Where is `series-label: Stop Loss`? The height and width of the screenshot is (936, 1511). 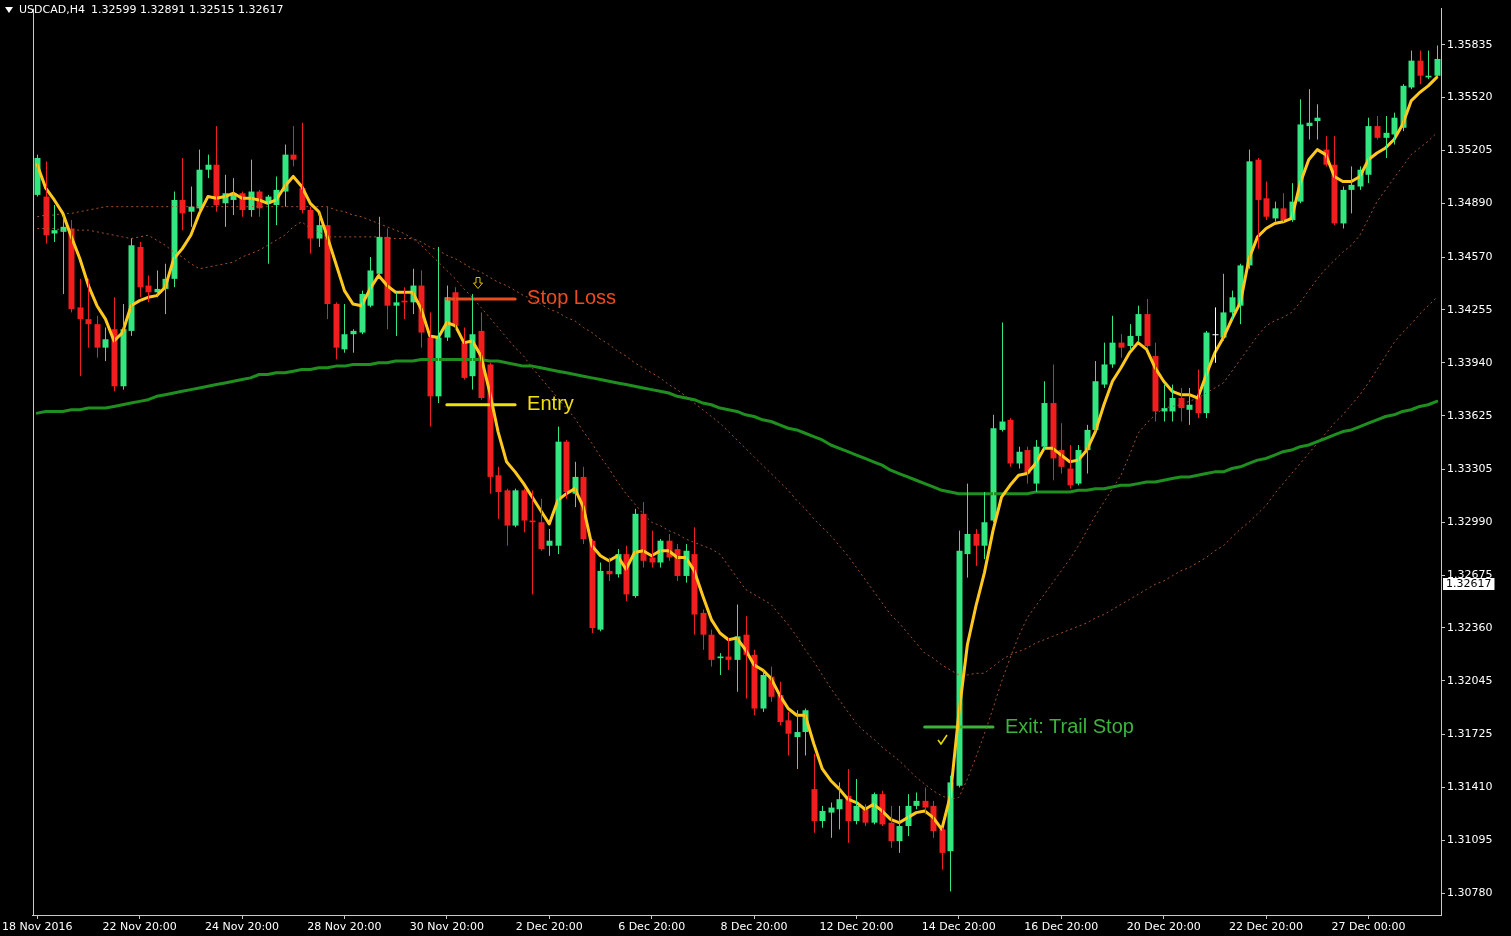 series-label: Stop Loss is located at coordinates (572, 297).